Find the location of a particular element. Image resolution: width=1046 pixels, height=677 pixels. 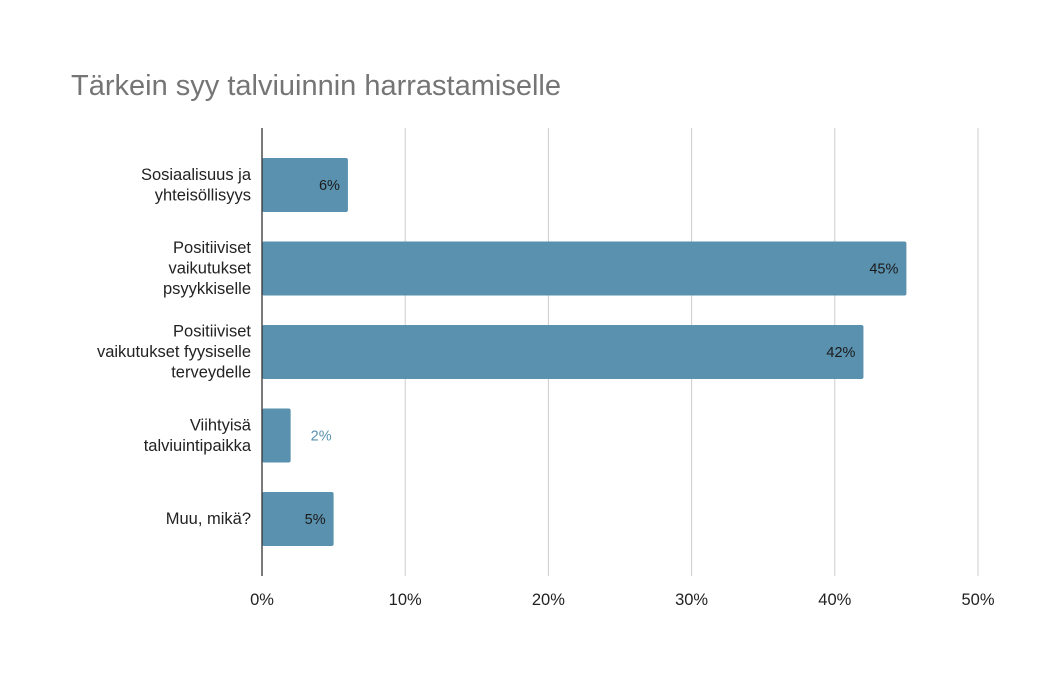

data-label: 2% is located at coordinates (321, 437).